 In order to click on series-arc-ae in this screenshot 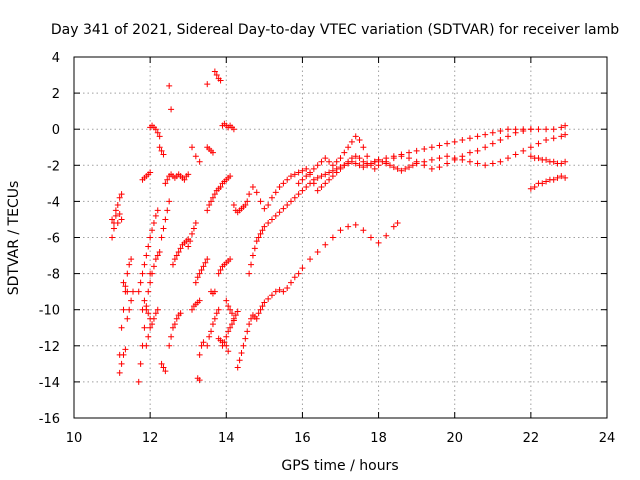, I will do `click(196, 154)`.